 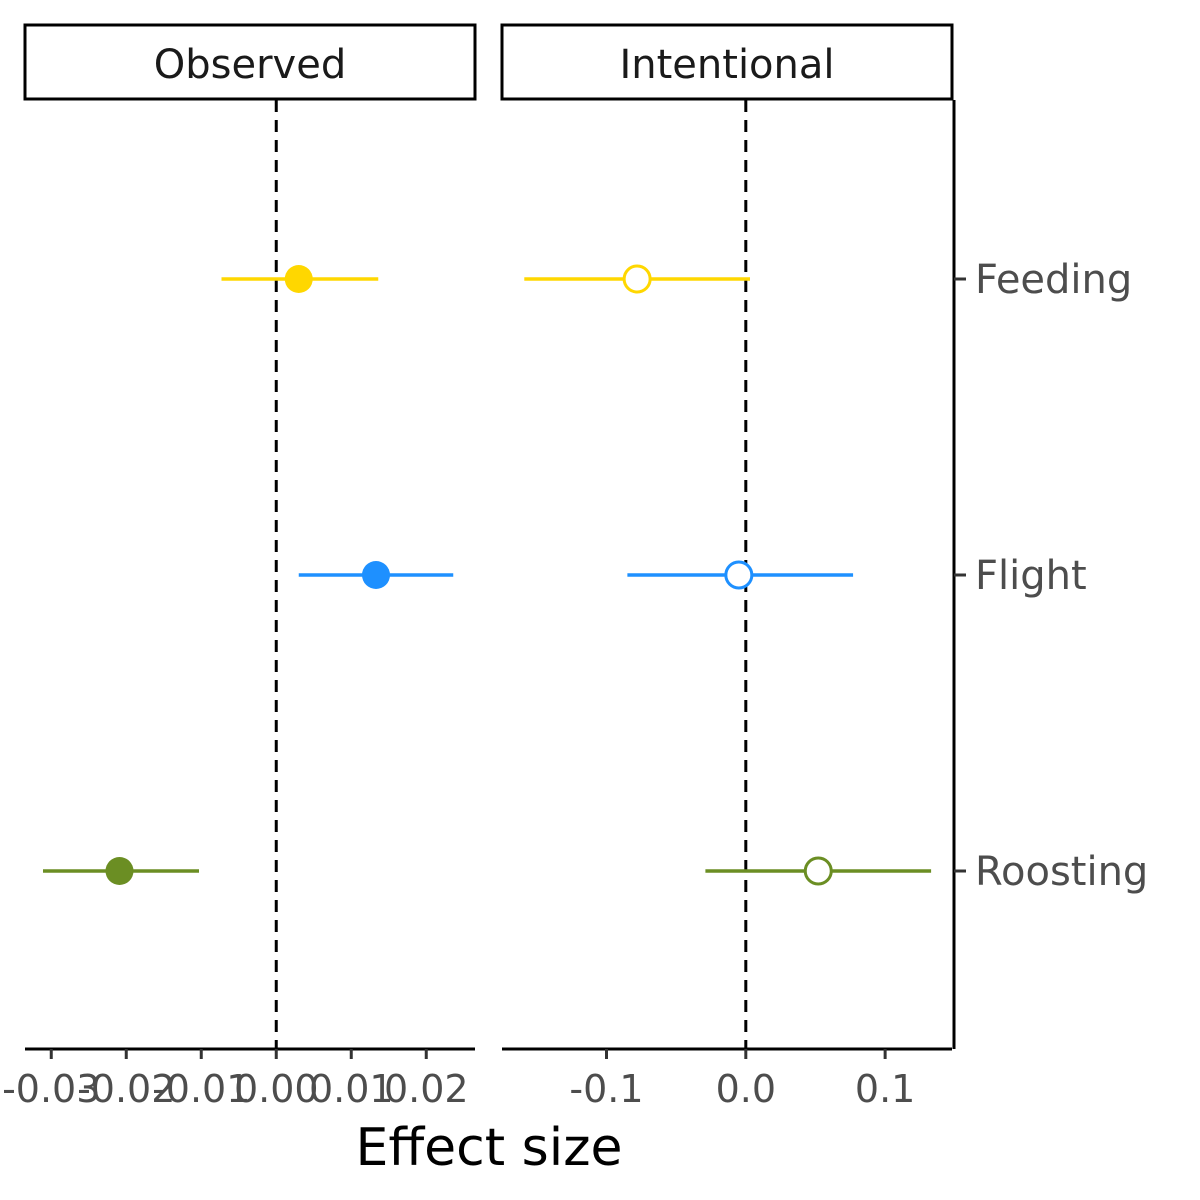 I want to click on facet-strip-intentional: Intentional, so click(x=727, y=62).